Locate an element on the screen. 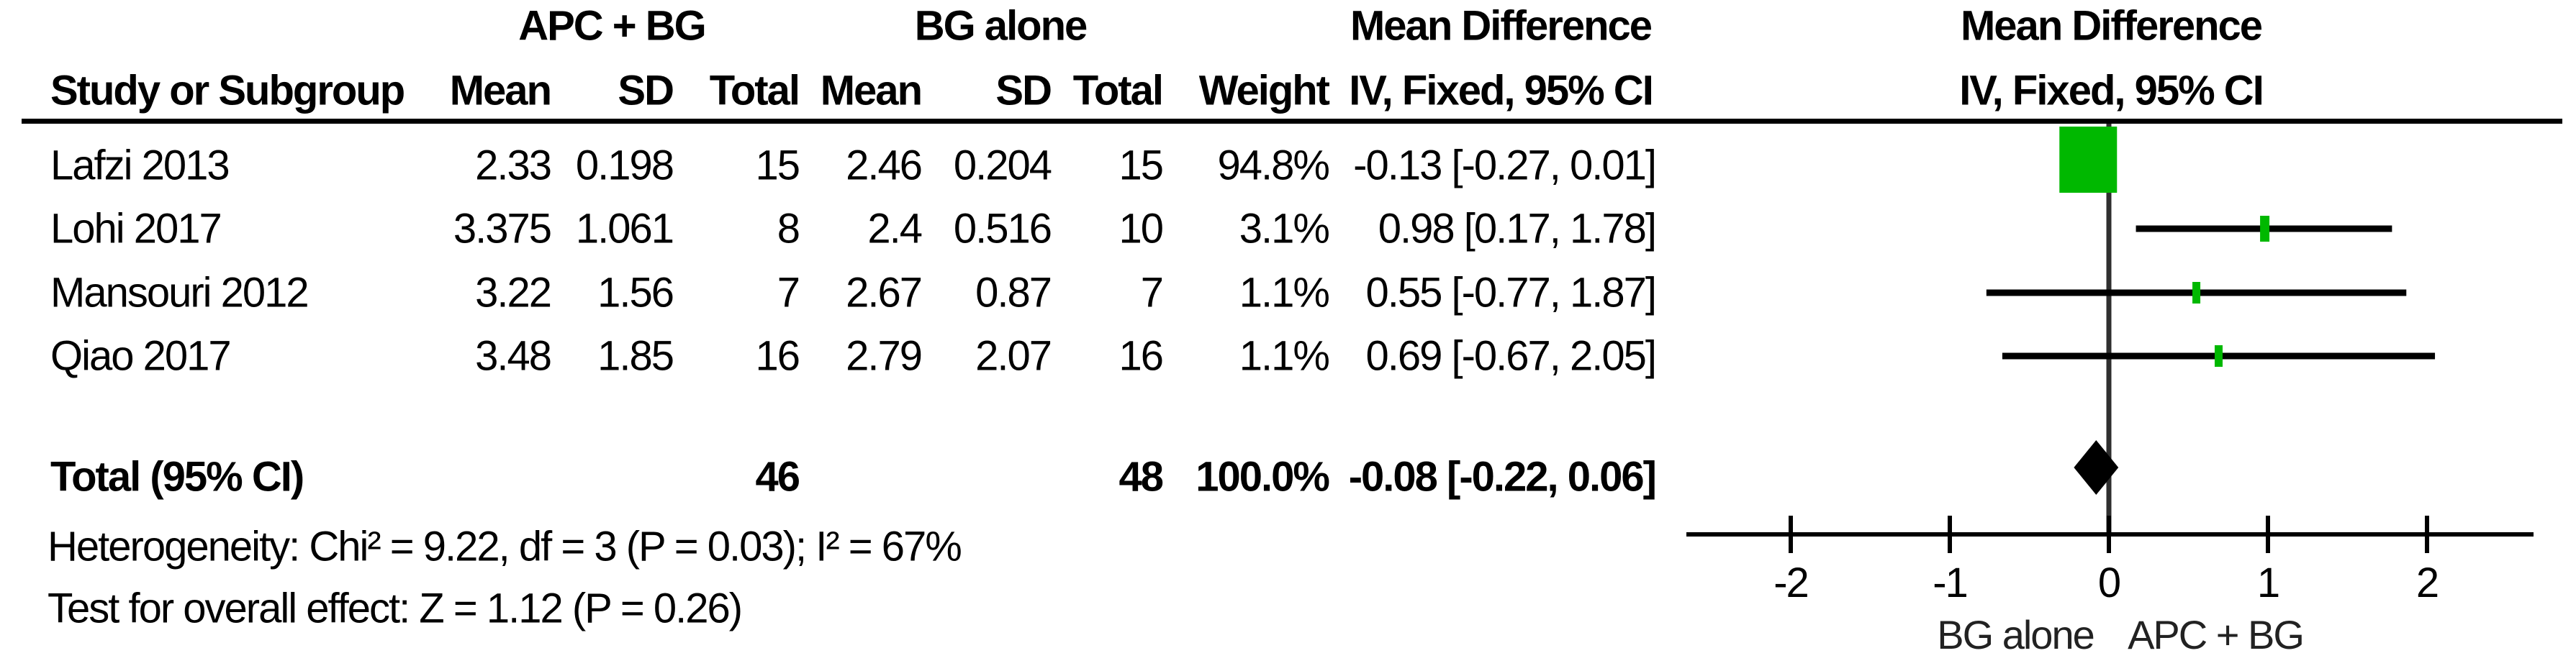  study-name: Mansouri 2012 is located at coordinates (179, 293).